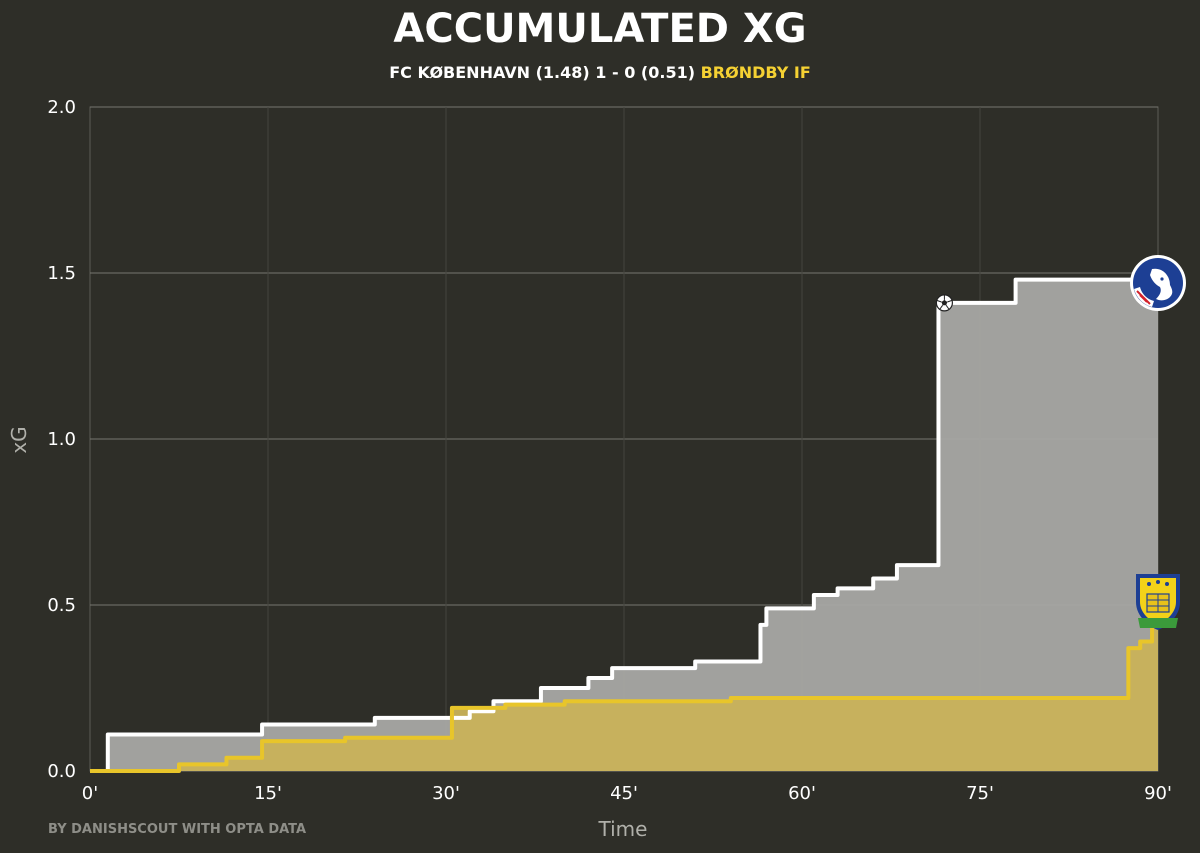  What do you see at coordinates (1158, 283) in the screenshot?
I see `fc-kobenhavn-badge-icon` at bounding box center [1158, 283].